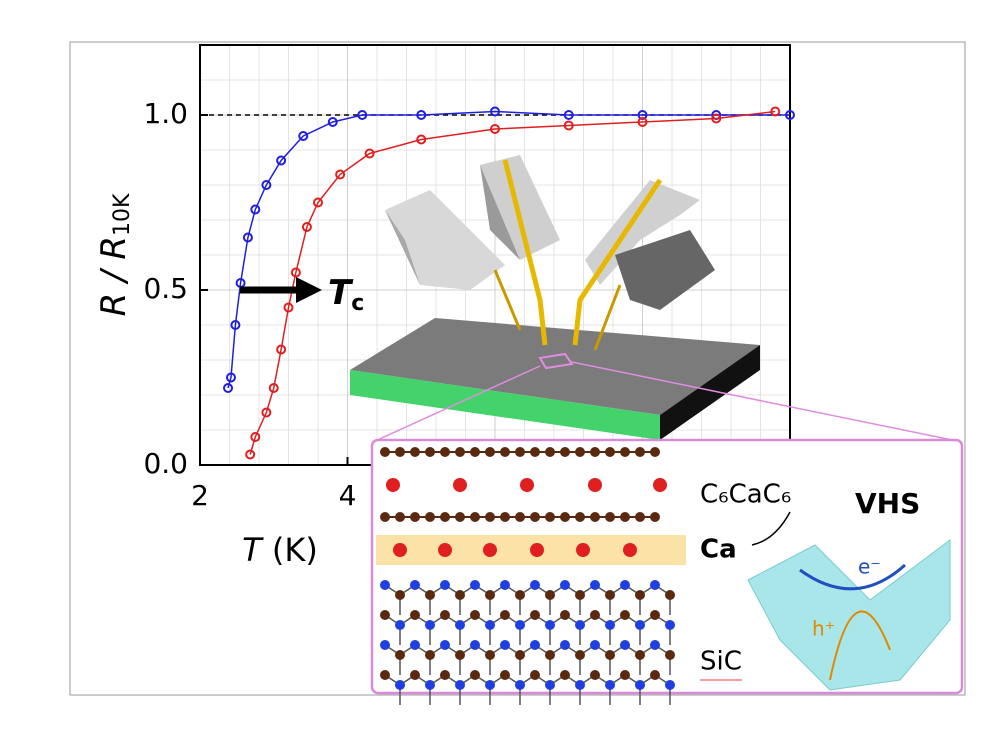 This screenshot has height=734, width=1000. What do you see at coordinates (115, 254) in the screenshot?
I see `y-axis-label: R / R10K` at bounding box center [115, 254].